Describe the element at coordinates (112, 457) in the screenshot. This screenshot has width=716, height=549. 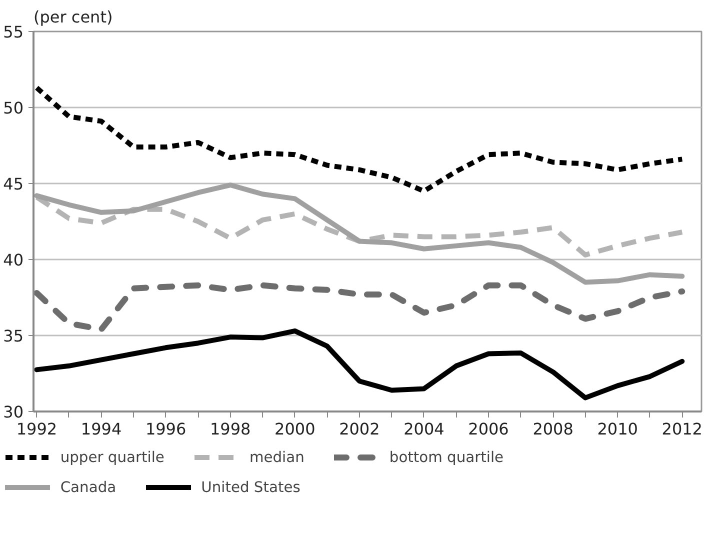
I see `legend-label: upper quartile` at that location.